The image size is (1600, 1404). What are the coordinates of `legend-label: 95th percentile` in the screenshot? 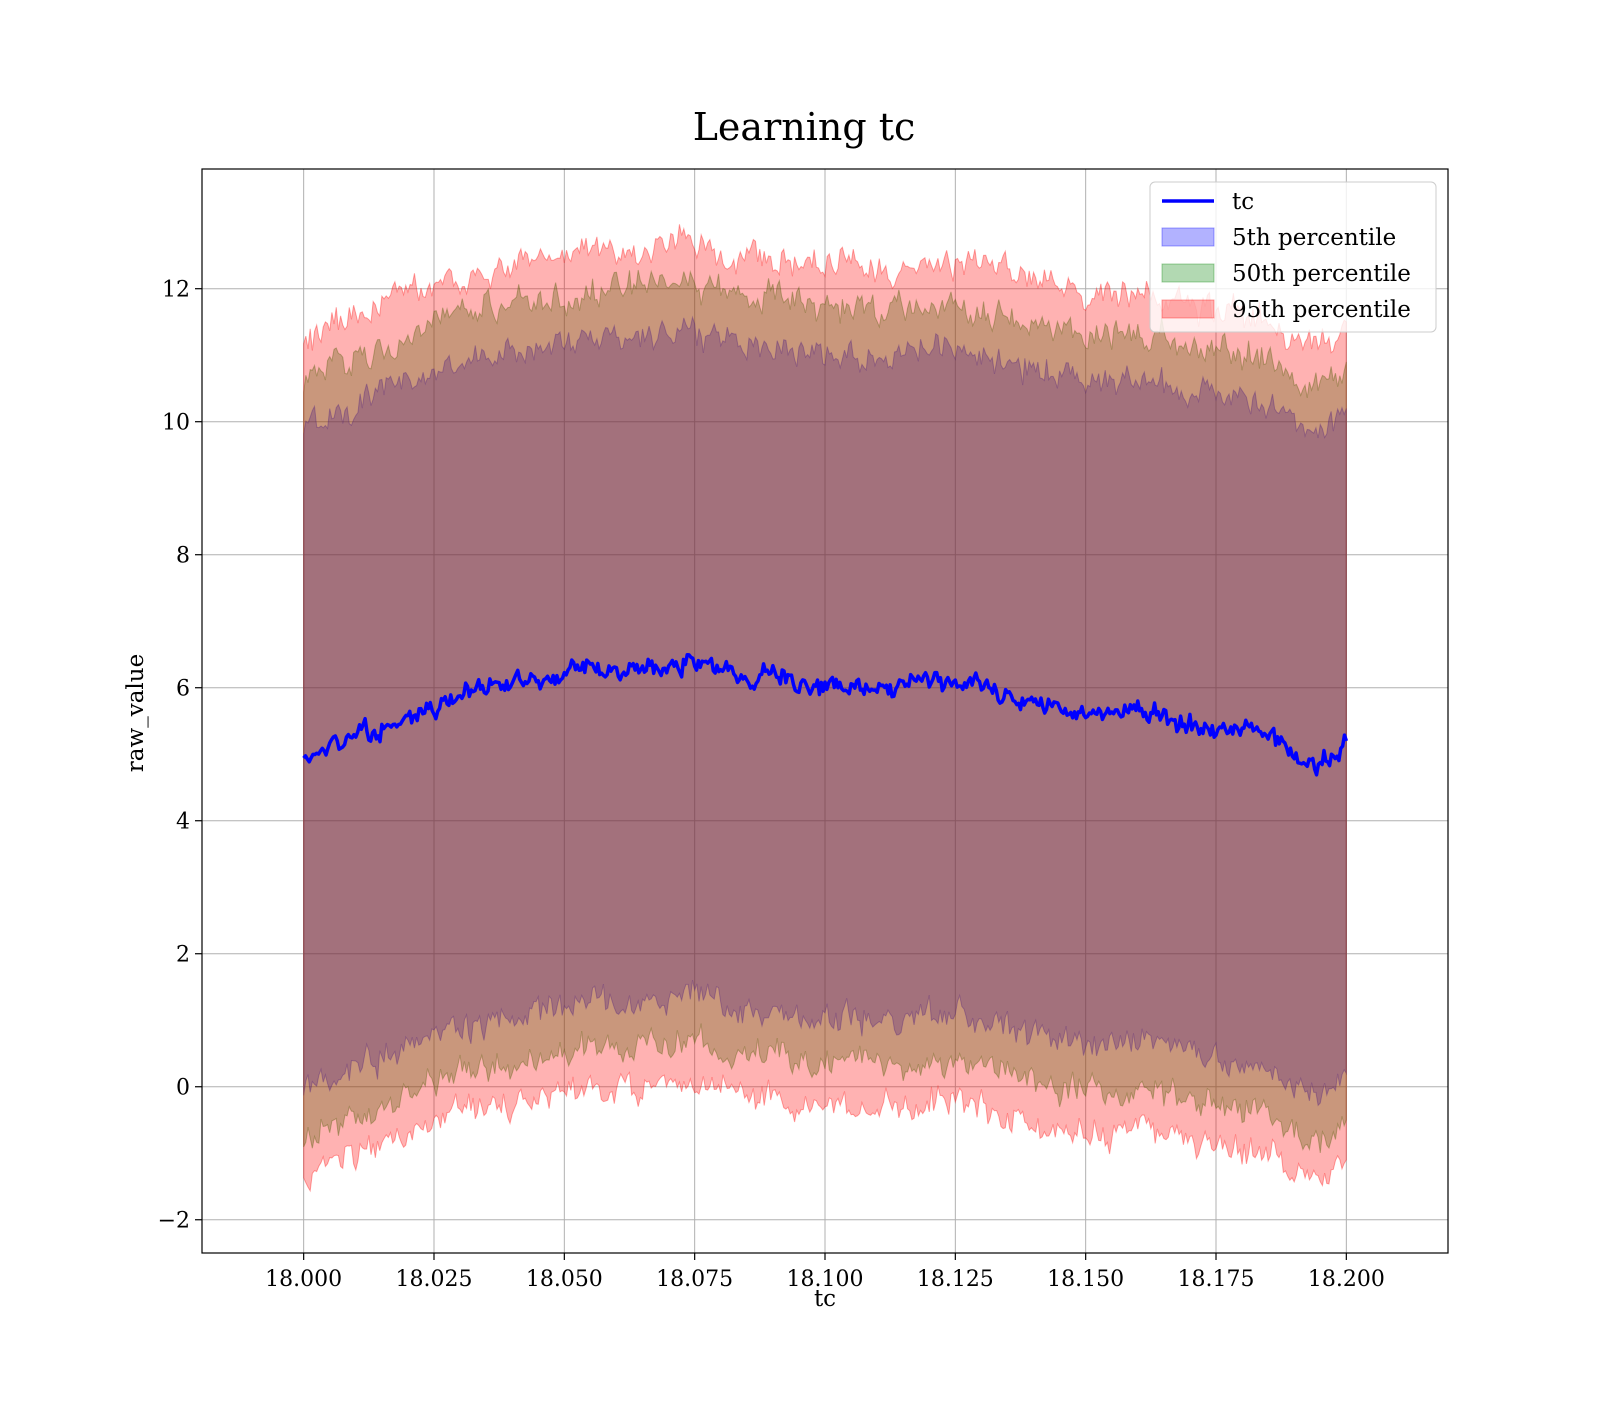 It's located at (1321, 310).